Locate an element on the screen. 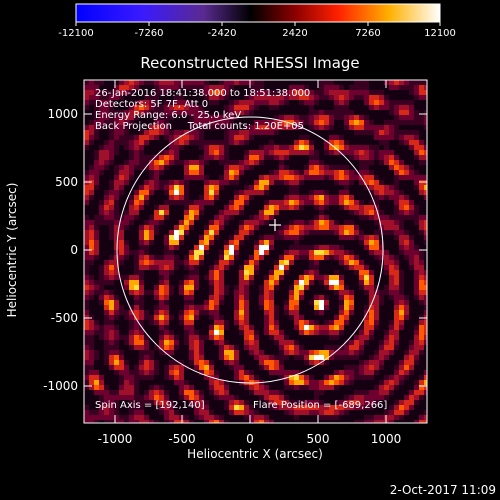 The image size is (500, 500). colorbar-tick-label: -12100 is located at coordinates (75, 33).